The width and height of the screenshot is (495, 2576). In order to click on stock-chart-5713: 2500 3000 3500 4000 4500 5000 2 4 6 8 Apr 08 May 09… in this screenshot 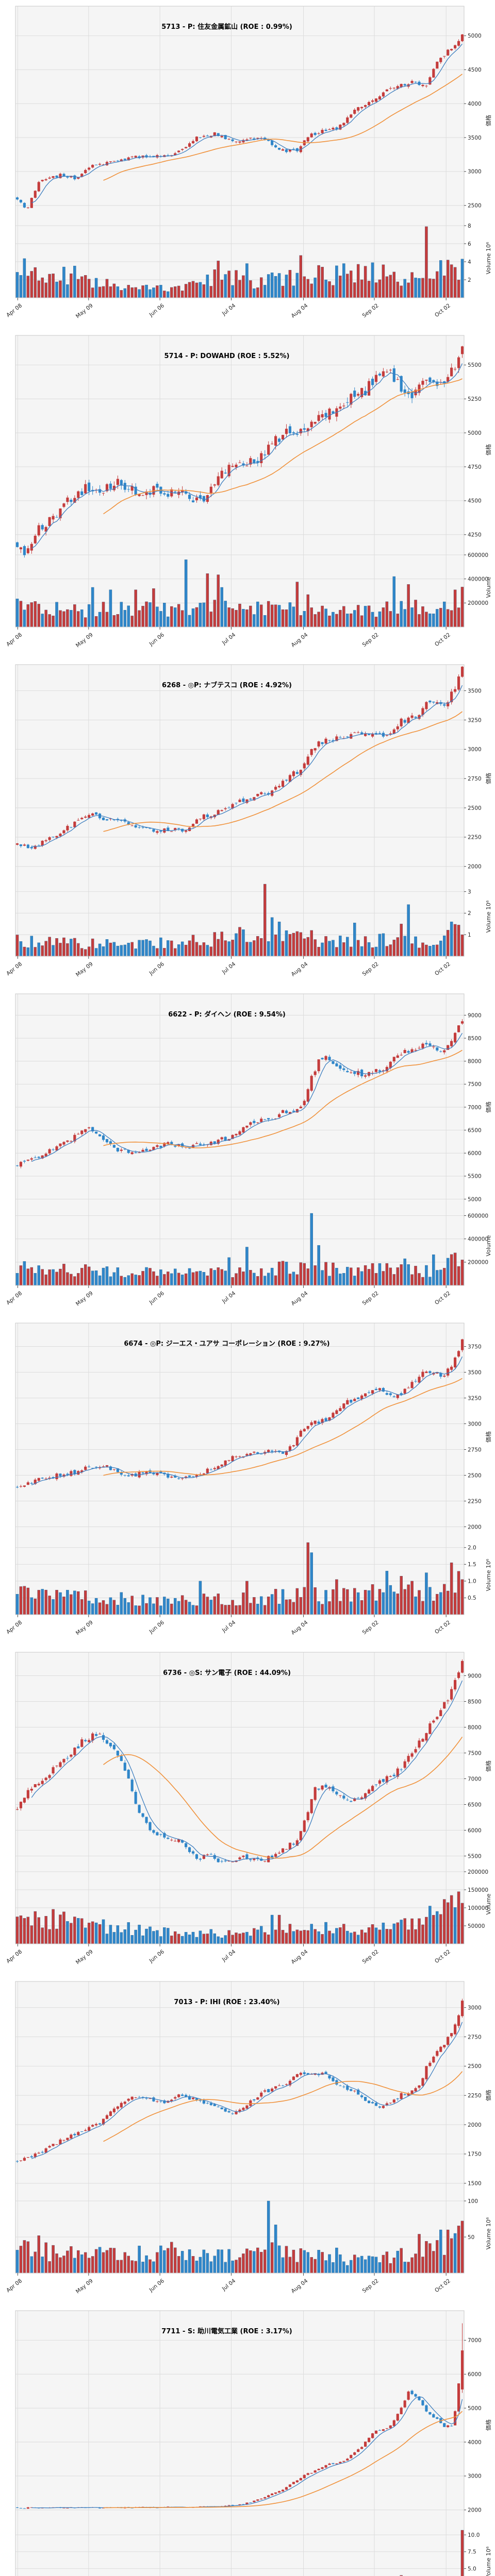, I will do `click(247, 164)`.